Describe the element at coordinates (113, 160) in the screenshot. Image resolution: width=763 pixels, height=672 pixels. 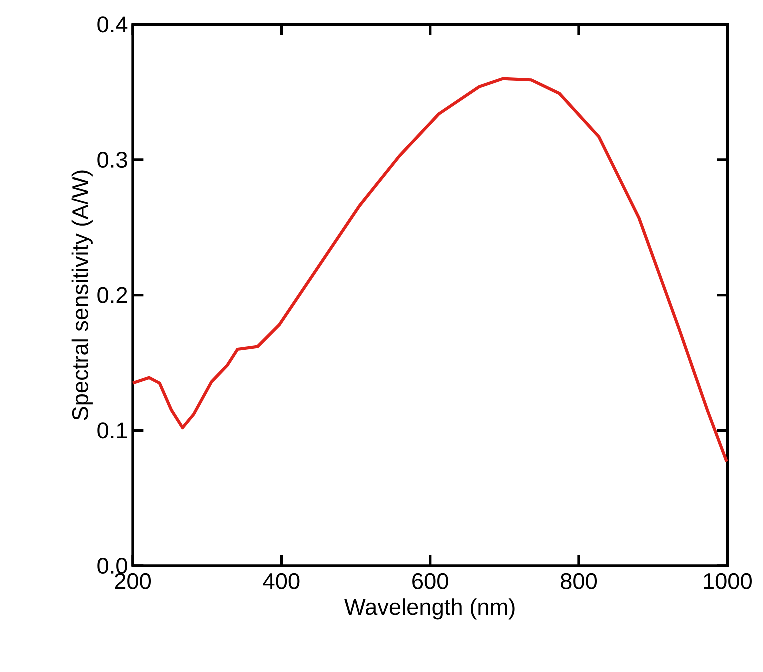
I see `y-tick-label: 0.3` at that location.